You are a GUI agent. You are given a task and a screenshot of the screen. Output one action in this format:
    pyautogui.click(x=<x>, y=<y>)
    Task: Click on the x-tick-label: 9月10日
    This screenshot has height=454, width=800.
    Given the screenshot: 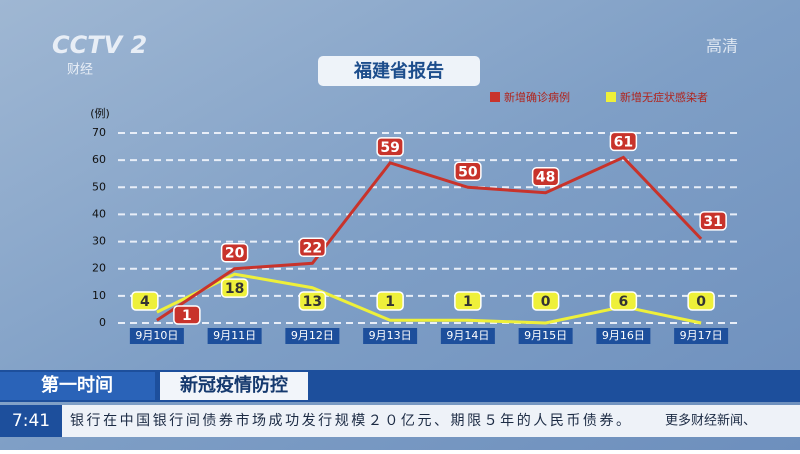 What is the action you would take?
    pyautogui.click(x=156, y=335)
    